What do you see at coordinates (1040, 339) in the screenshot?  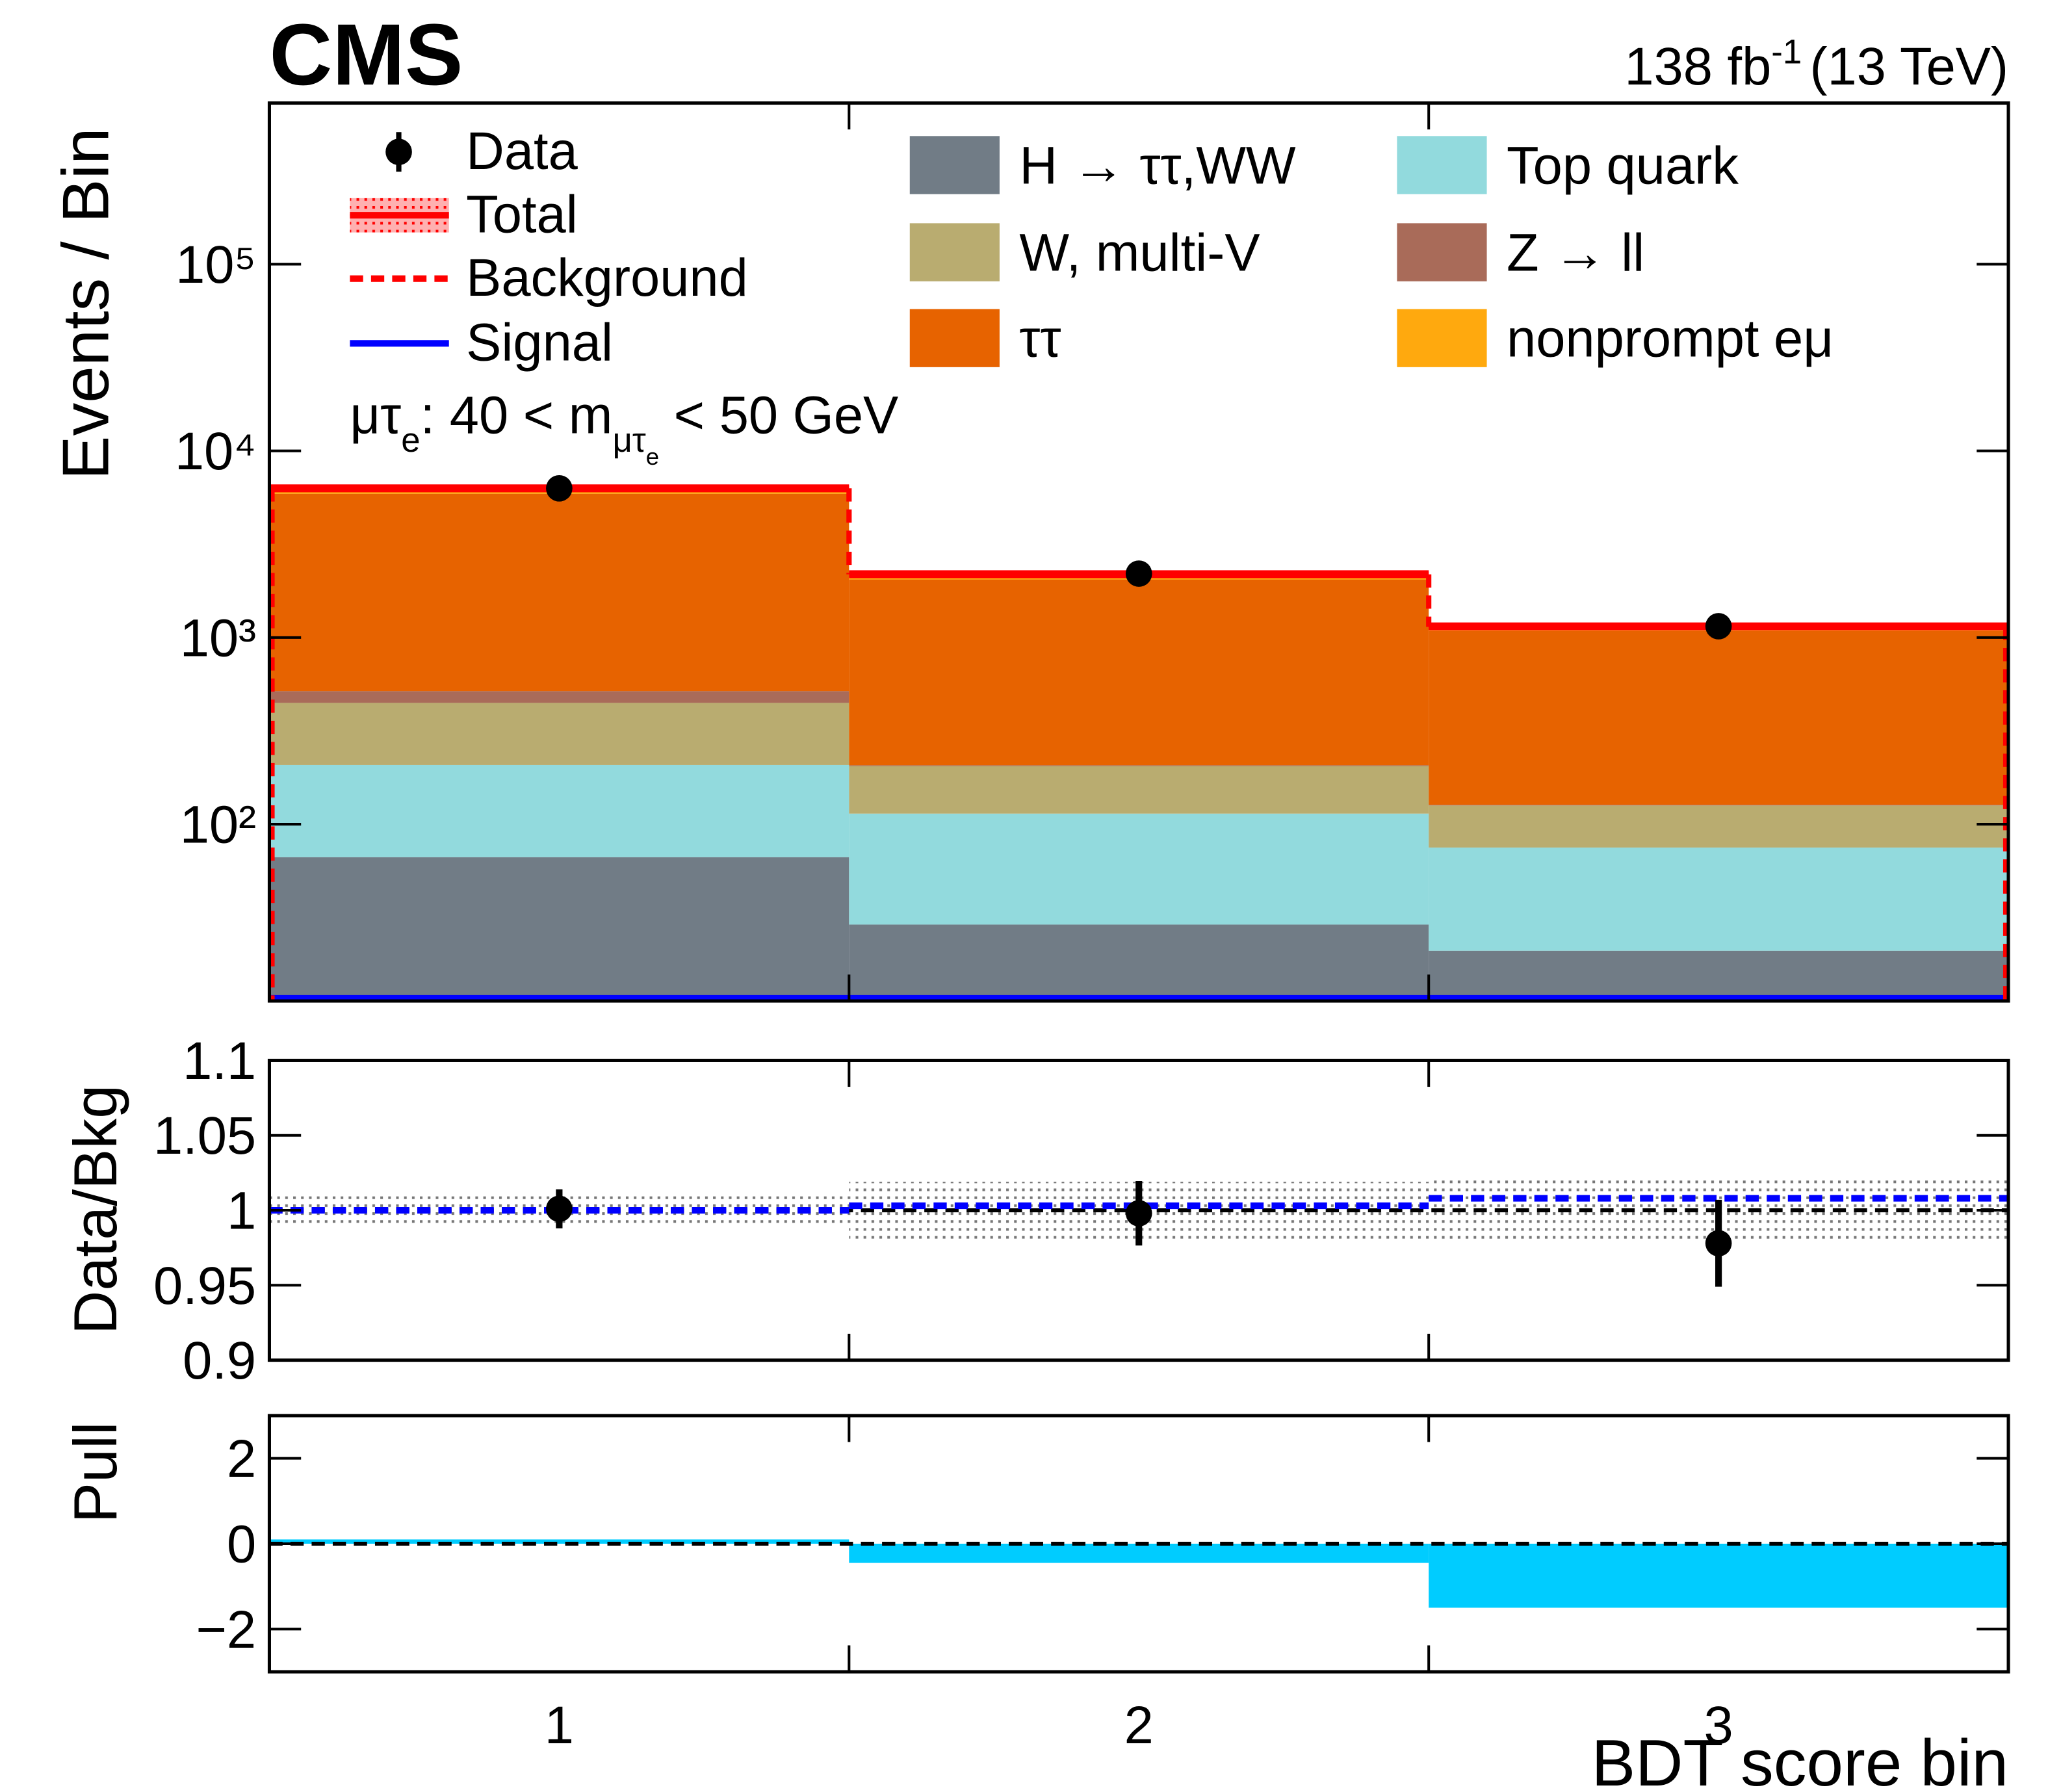 I see `legend-label: ττ` at bounding box center [1040, 339].